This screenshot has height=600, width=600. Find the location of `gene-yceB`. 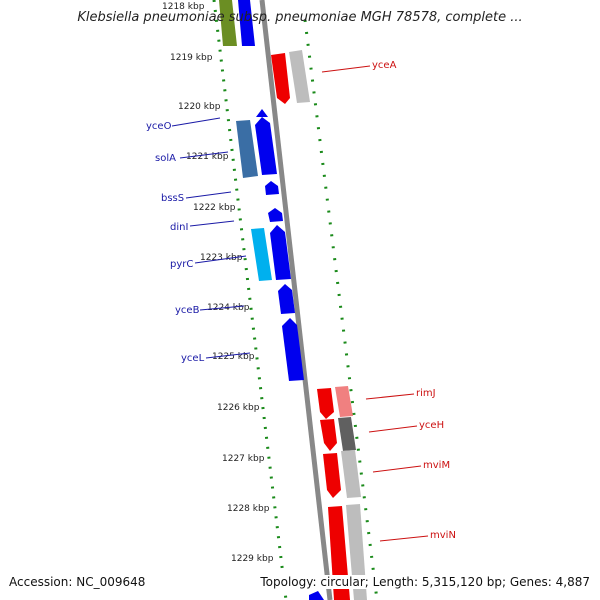

gene-yceB is located at coordinates (286, 299).